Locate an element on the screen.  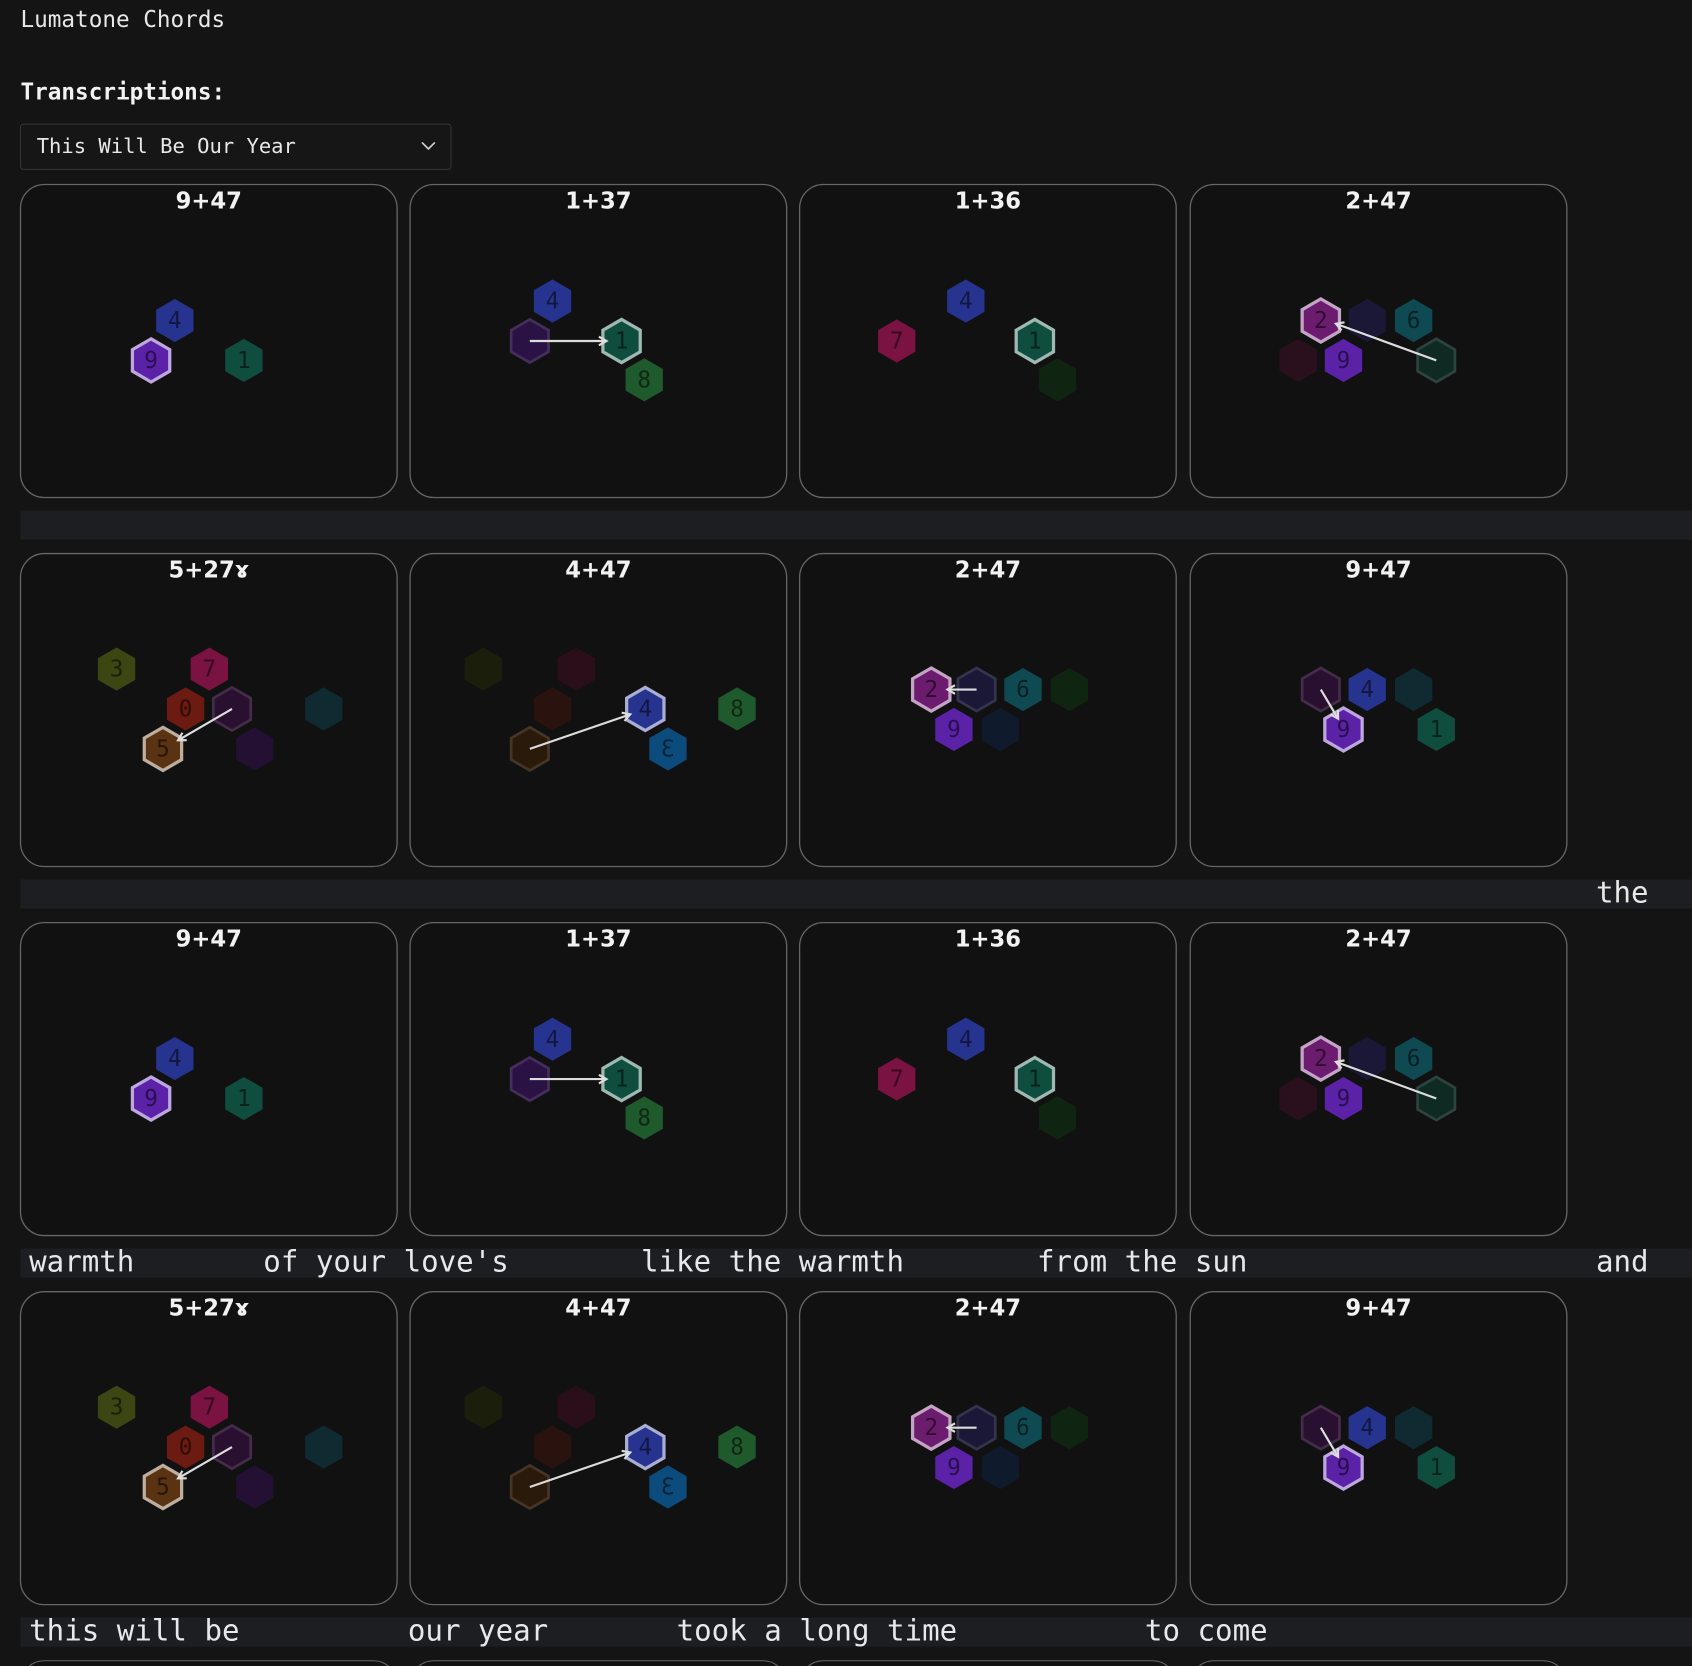
select-box is located at coordinates (235, 146).